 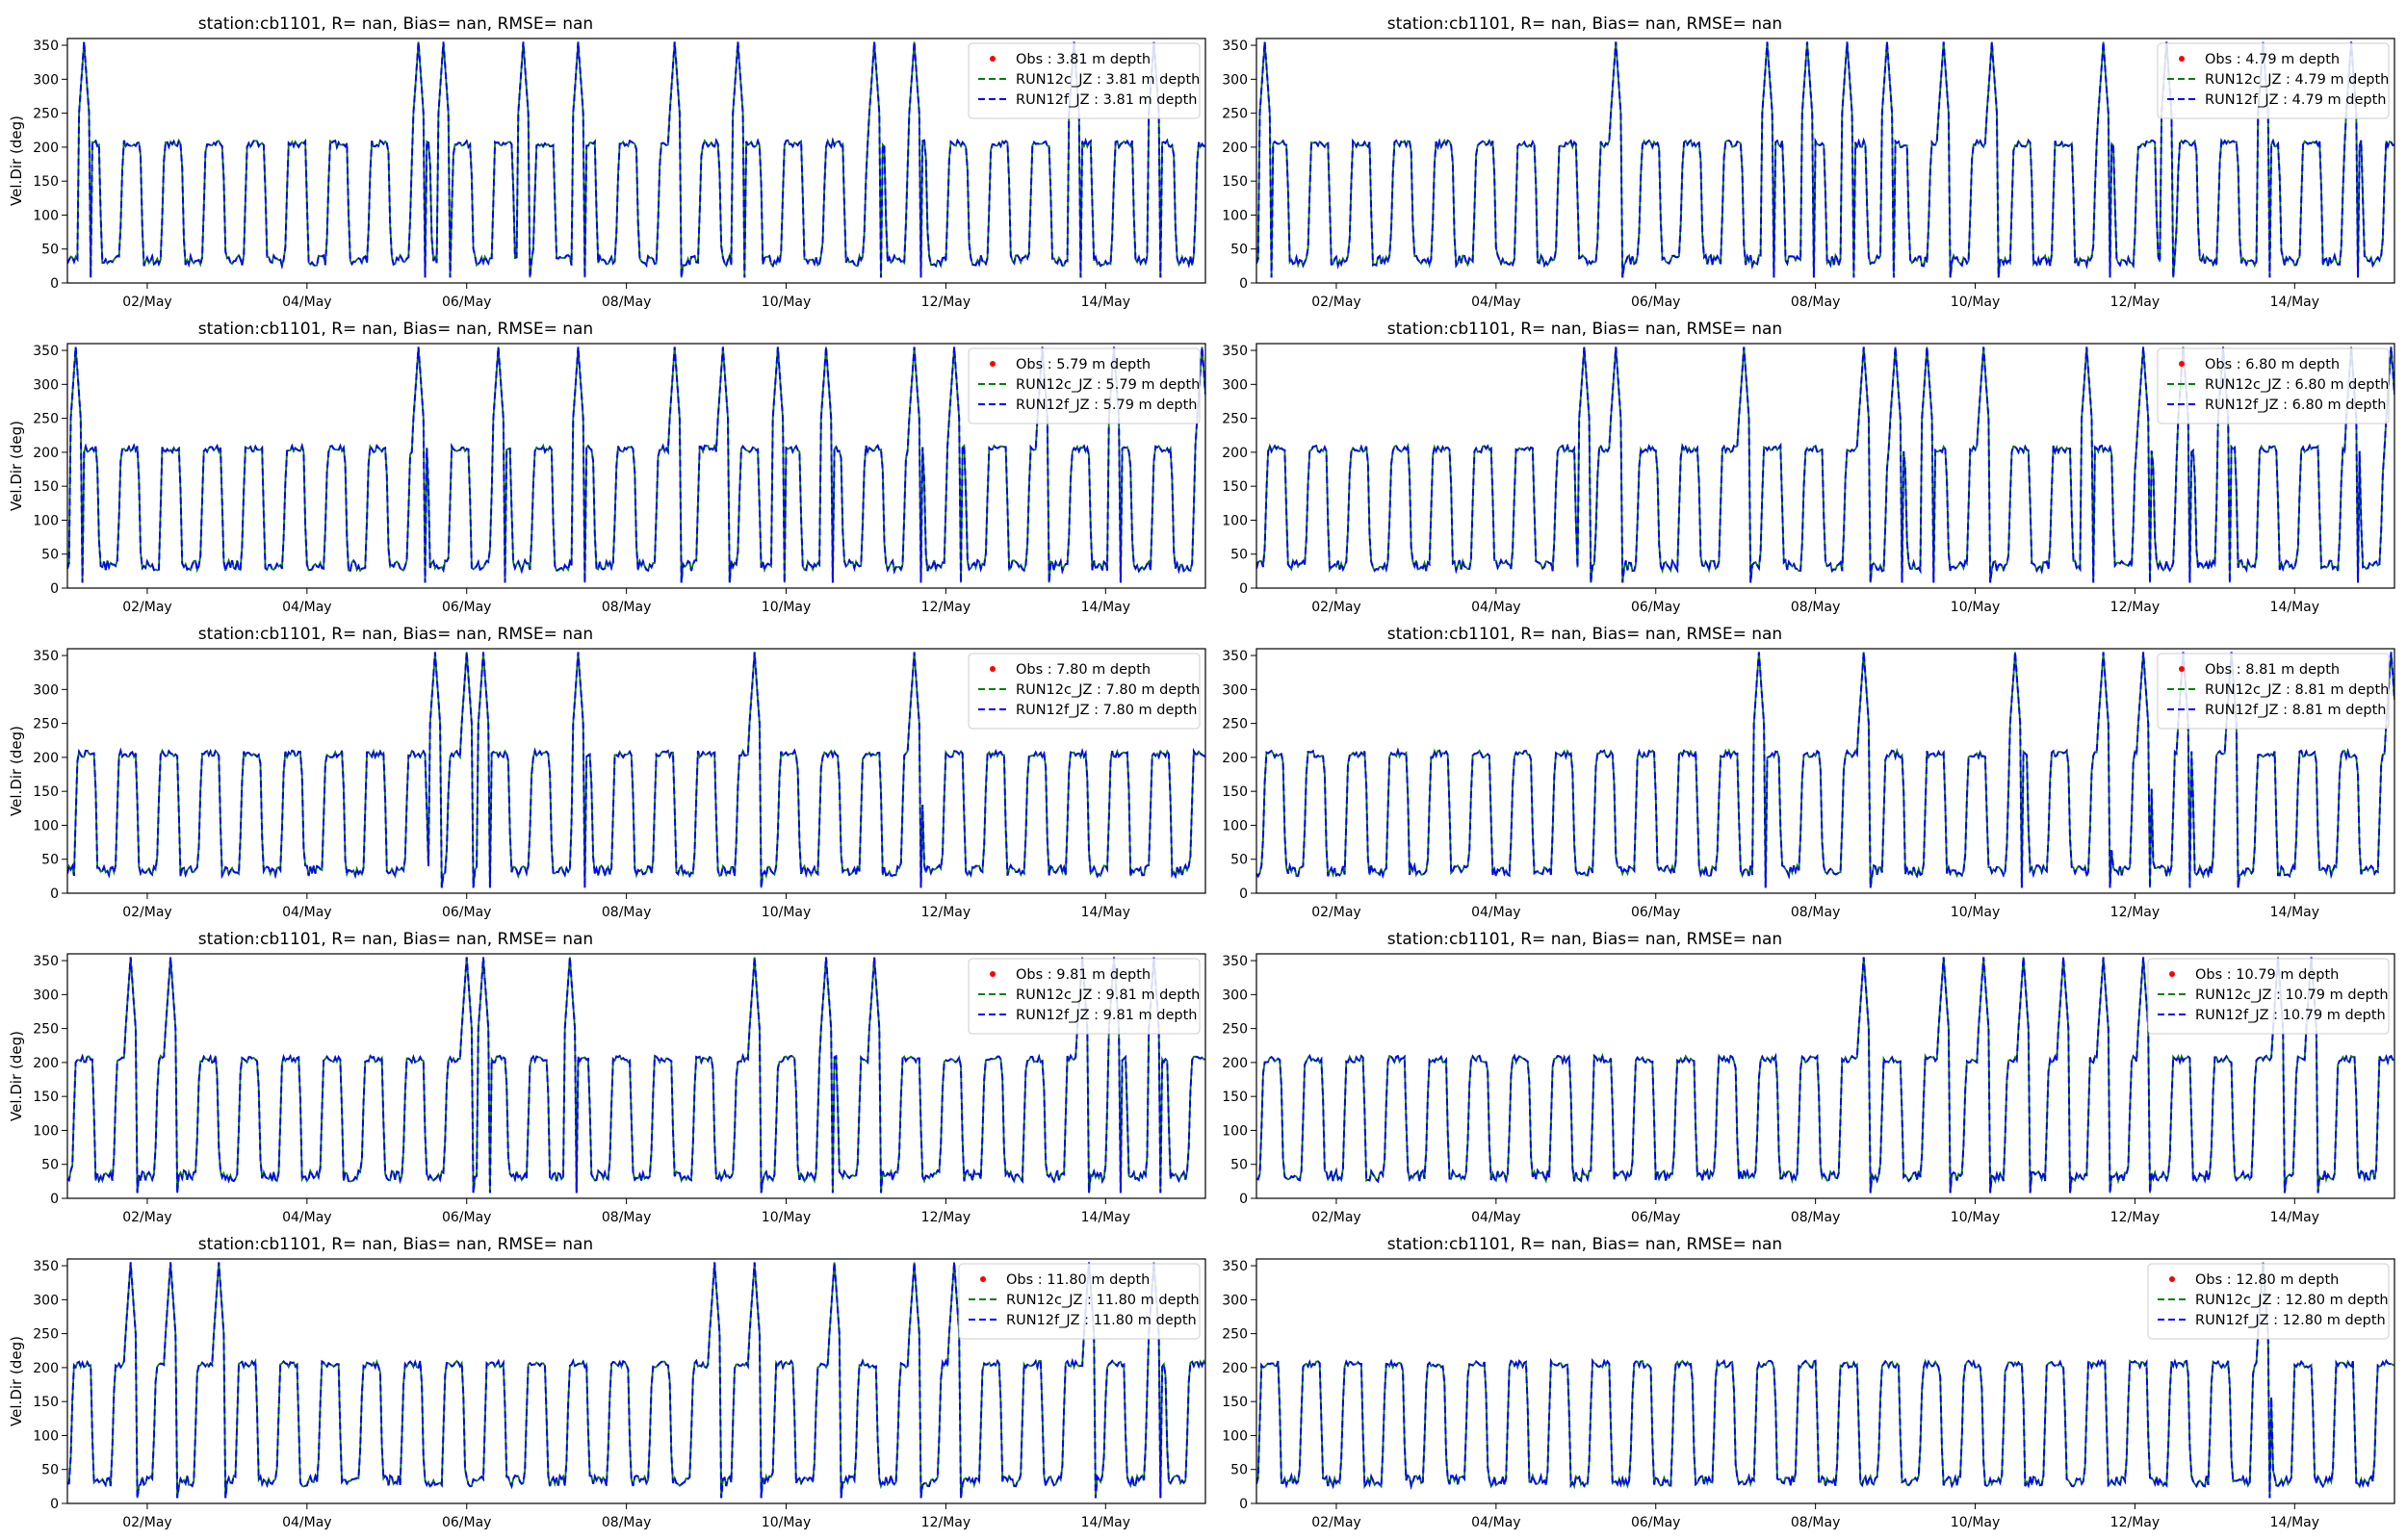 What do you see at coordinates (2292, 995) in the screenshot?
I see `legend-label: RUN12c_JZ : 10.79 m depth` at bounding box center [2292, 995].